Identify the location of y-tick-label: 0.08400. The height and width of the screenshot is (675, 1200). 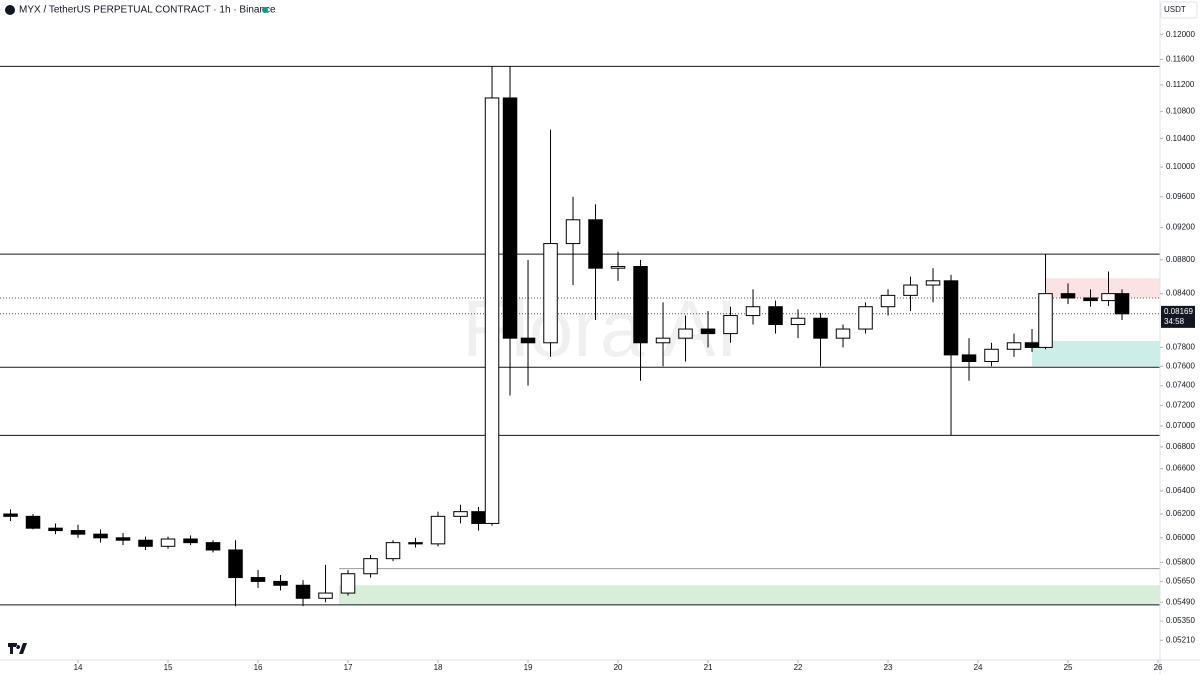
(1180, 293).